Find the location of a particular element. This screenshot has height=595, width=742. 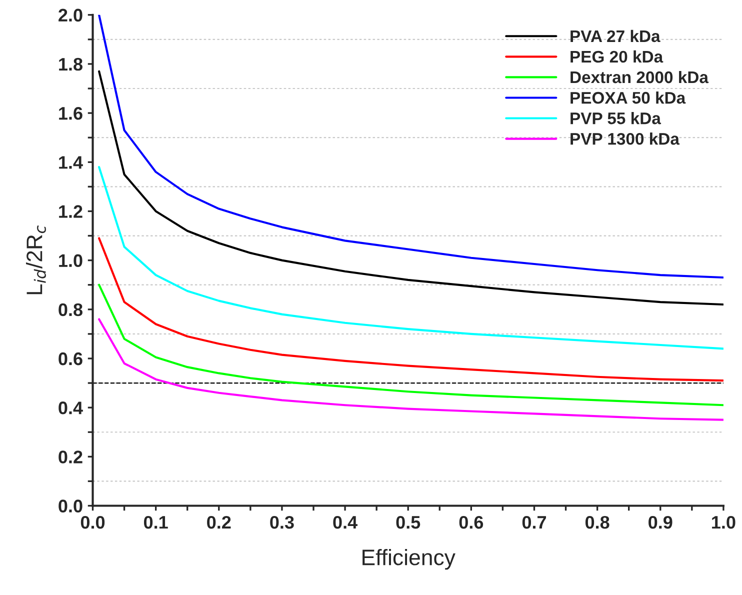

y-tick-label: 0.0 is located at coordinates (70, 506).